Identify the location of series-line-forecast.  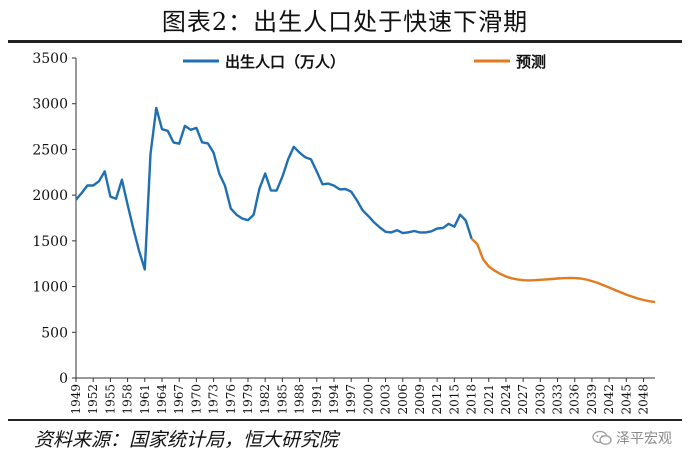
(563, 270).